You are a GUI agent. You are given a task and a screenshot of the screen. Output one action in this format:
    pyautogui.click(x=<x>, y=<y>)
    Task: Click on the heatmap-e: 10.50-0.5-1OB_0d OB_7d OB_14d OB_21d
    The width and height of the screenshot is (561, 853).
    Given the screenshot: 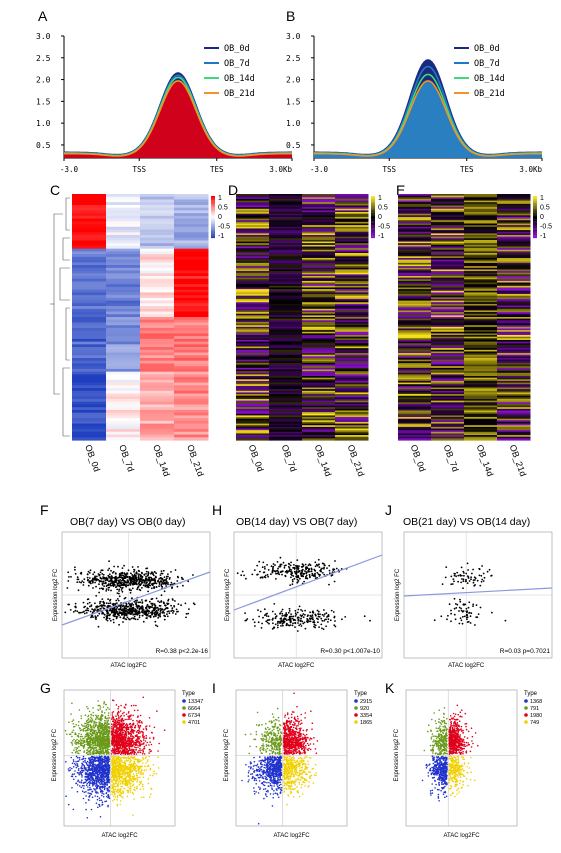 What is the action you would take?
    pyautogui.click(x=475, y=336)
    